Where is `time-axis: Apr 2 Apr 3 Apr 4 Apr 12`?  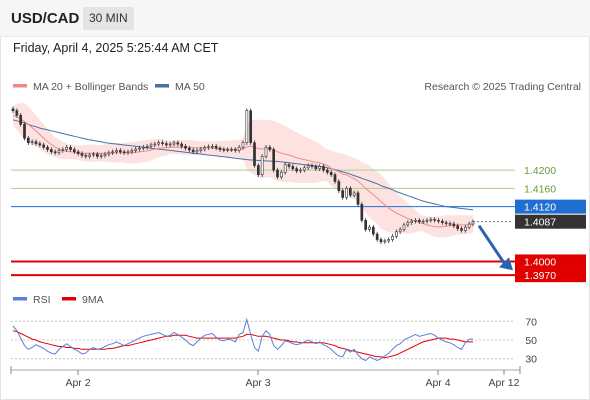 time-axis: Apr 2 Apr 3 Apr 4 Apr 12 is located at coordinates (265, 377).